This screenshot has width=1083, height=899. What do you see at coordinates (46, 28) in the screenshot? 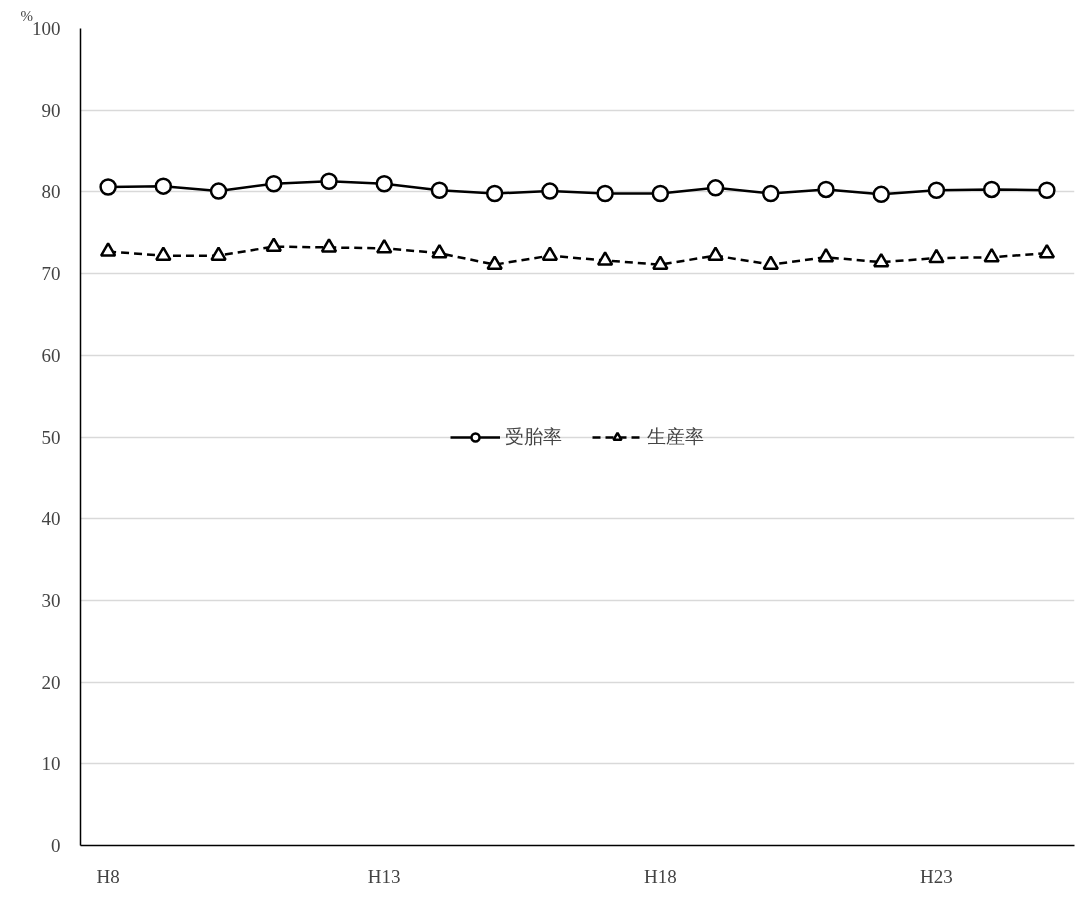
I see `y-tick-label: 100` at bounding box center [46, 28].